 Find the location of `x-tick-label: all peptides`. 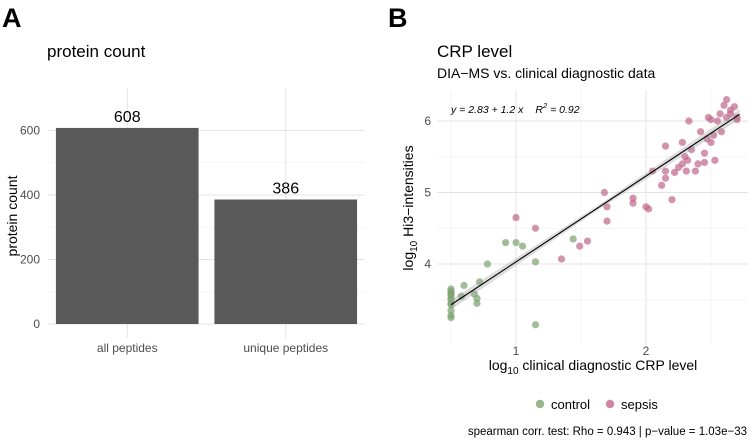

x-tick-label: all peptides is located at coordinates (127, 348).